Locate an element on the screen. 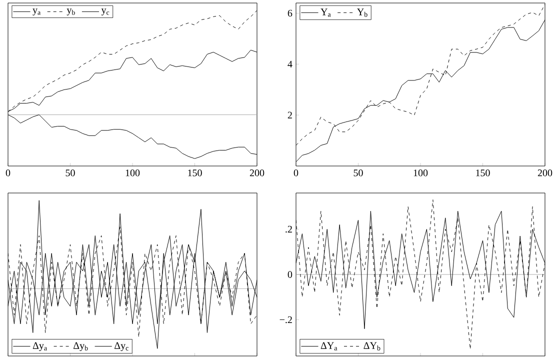 The height and width of the screenshot is (359, 555). legend-label: Y$_{a}$ is located at coordinates (325, 12).